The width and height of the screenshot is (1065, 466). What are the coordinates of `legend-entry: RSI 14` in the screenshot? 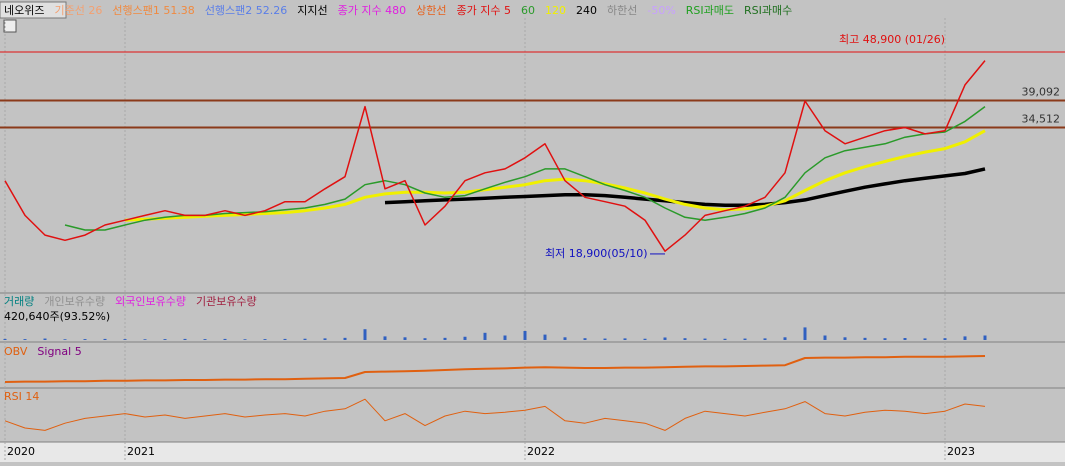 It's located at (21, 396).